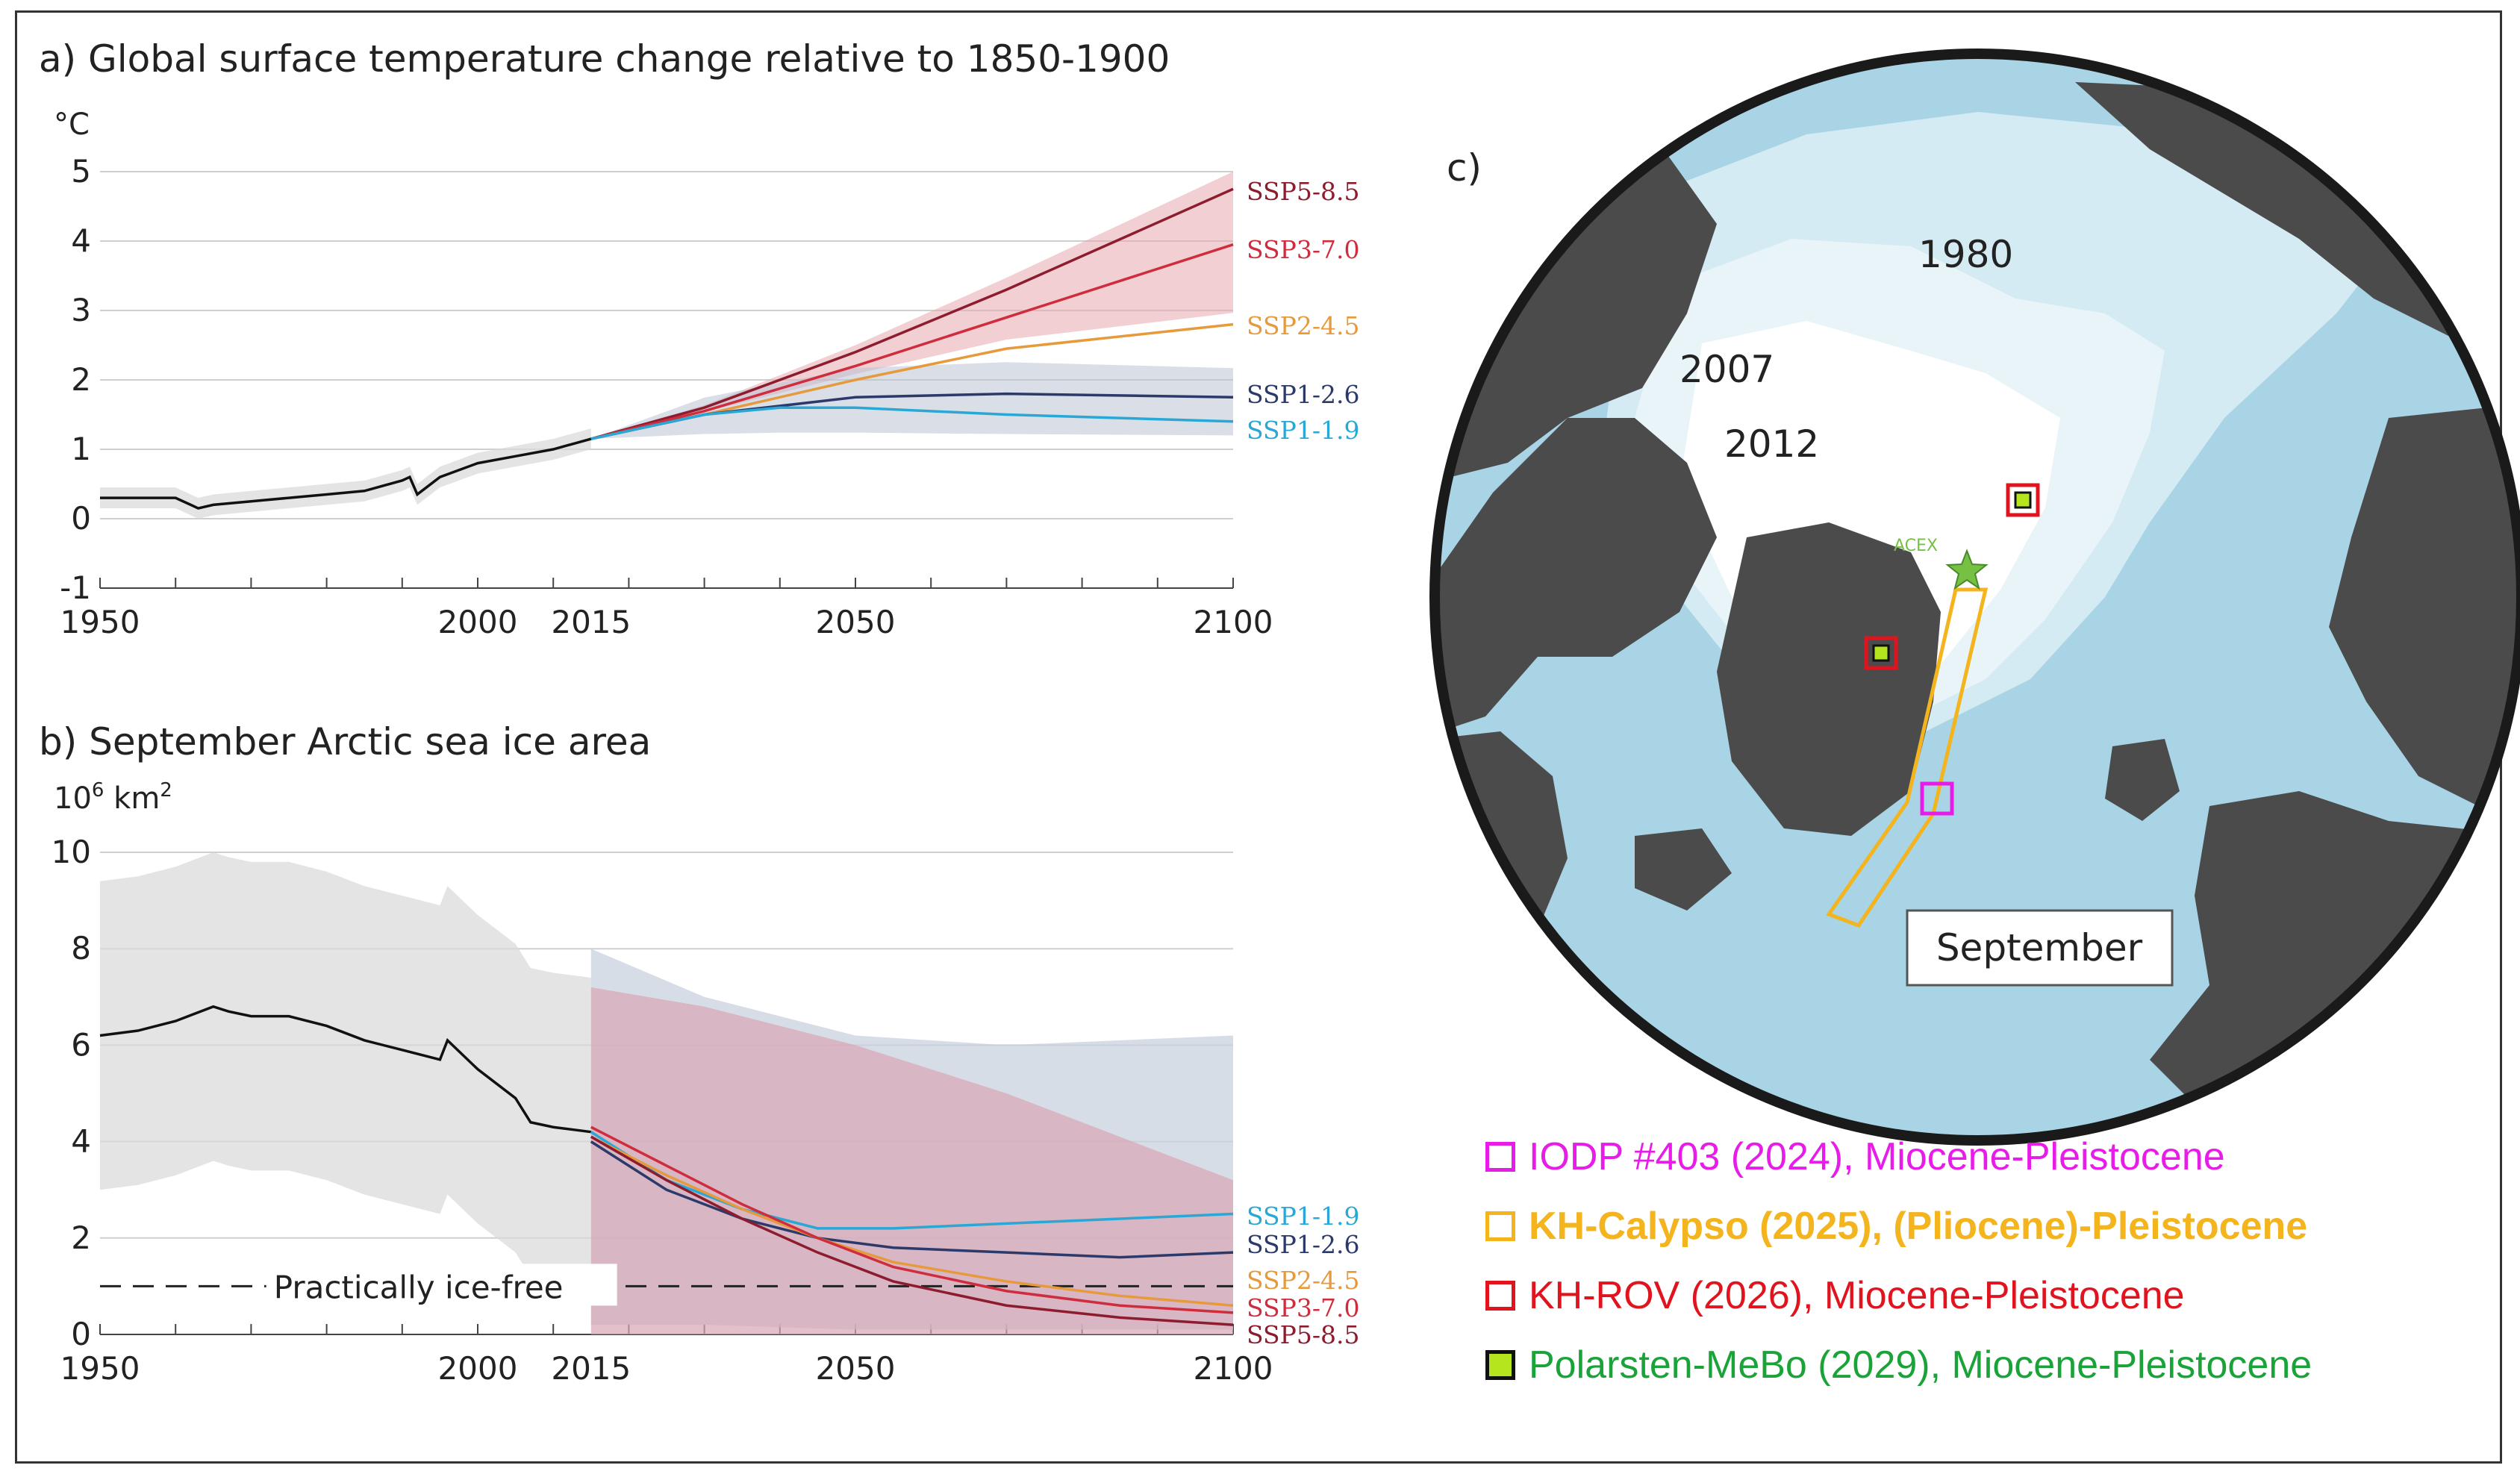 The image size is (2520, 1474). I want to click on kh-calypso-transect, so click(1907, 757).